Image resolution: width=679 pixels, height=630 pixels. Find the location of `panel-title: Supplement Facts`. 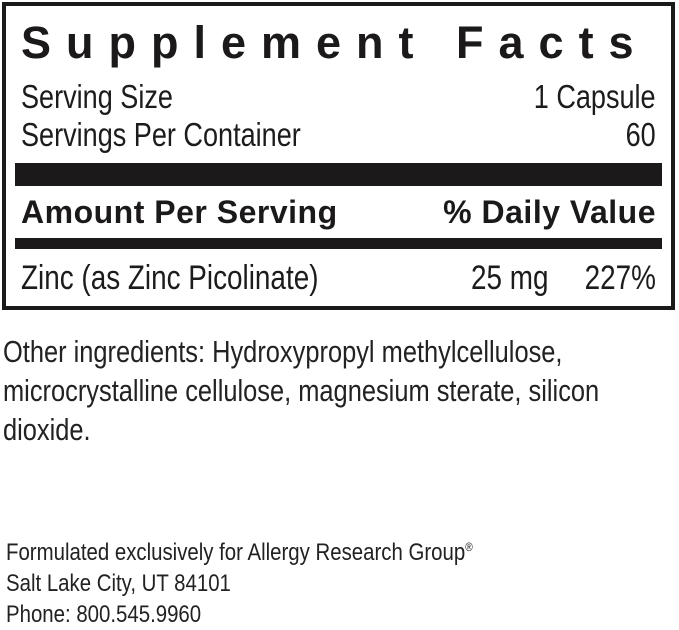

panel-title: Supplement Facts is located at coordinates (335, 42).